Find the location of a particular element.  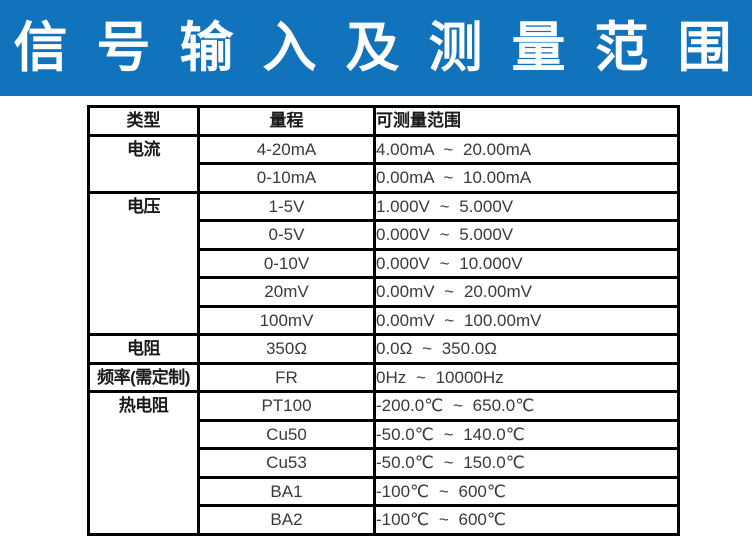

table-row: 电阻 350Ω 0.0Ω ~ 350.0Ω is located at coordinates (383, 349).